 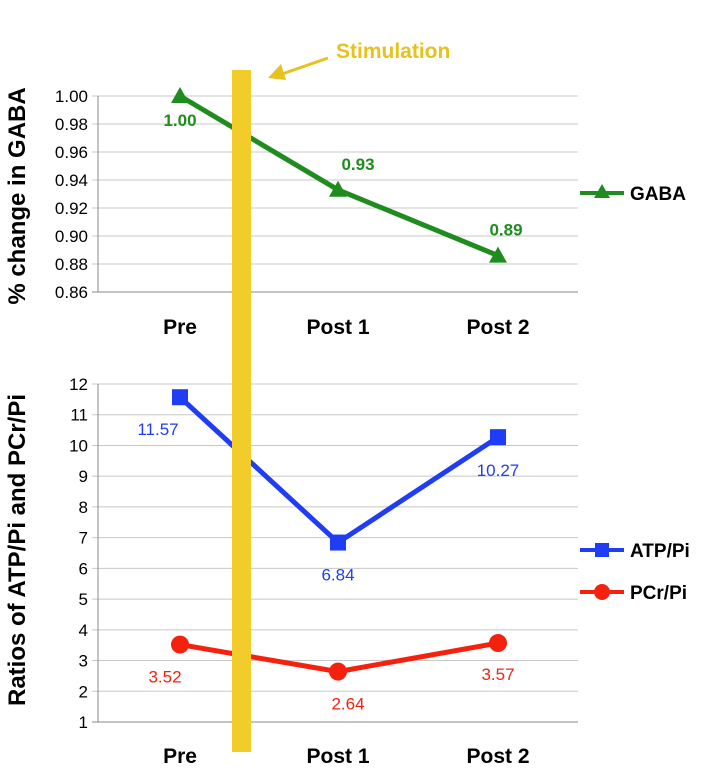 I want to click on stimulation-arrow-icon, so click(x=298, y=68).